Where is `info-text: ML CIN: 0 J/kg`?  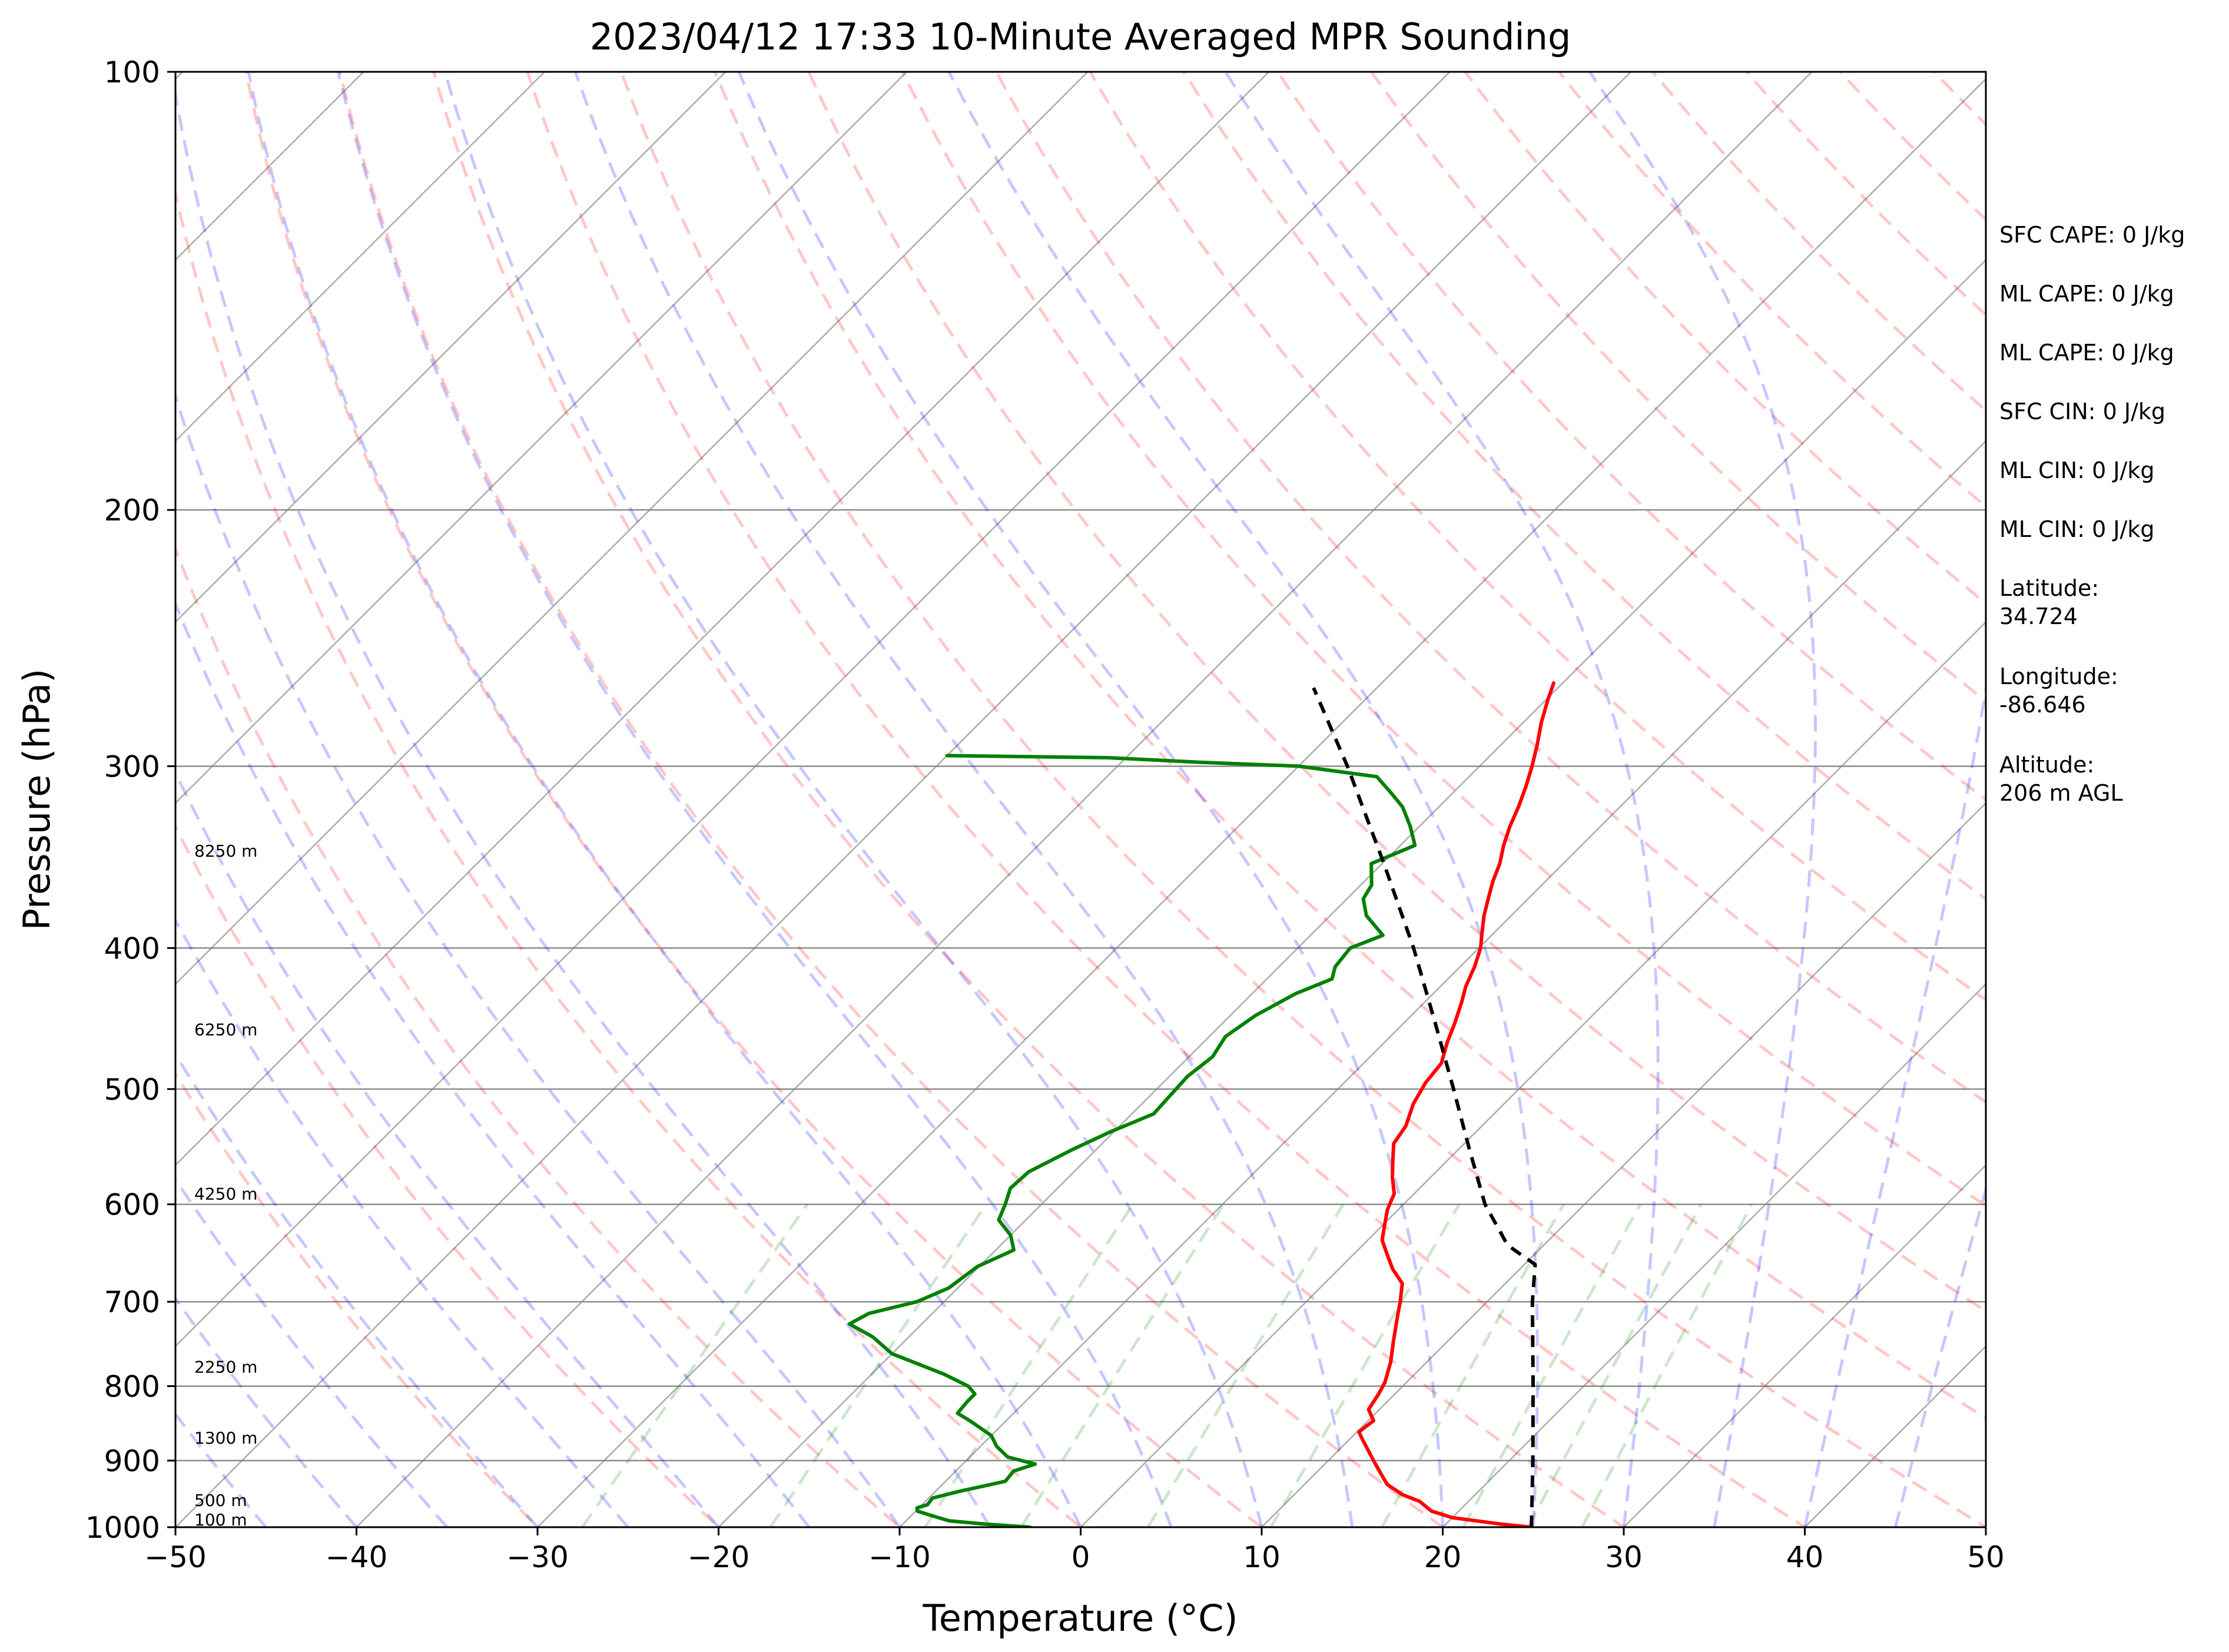 info-text: ML CIN: 0 J/kg is located at coordinates (2077, 529).